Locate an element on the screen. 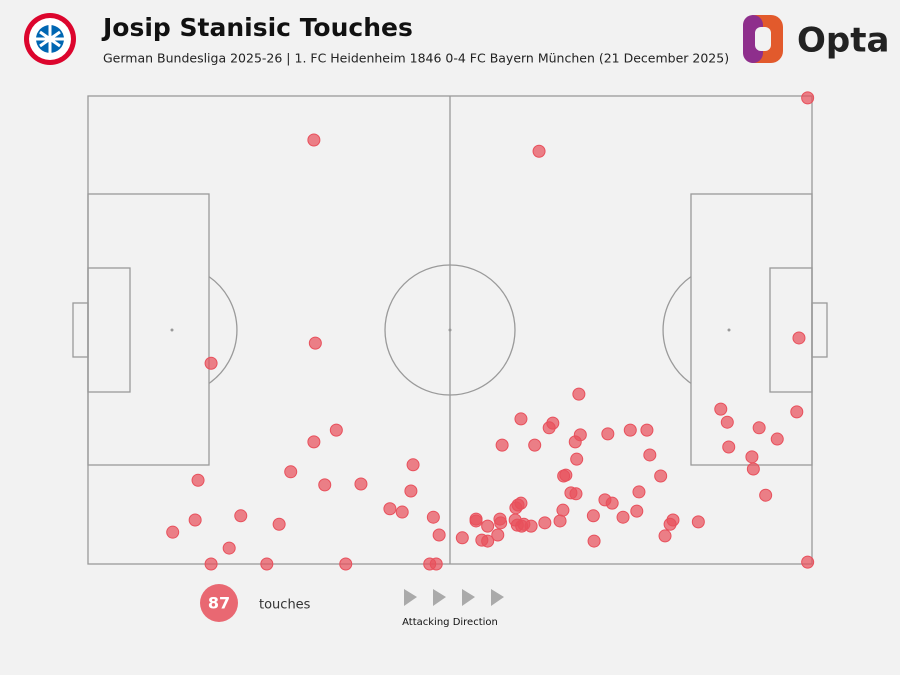 Image resolution: width=900 pixels, height=675 pixels. count-badge is located at coordinates (219, 603).